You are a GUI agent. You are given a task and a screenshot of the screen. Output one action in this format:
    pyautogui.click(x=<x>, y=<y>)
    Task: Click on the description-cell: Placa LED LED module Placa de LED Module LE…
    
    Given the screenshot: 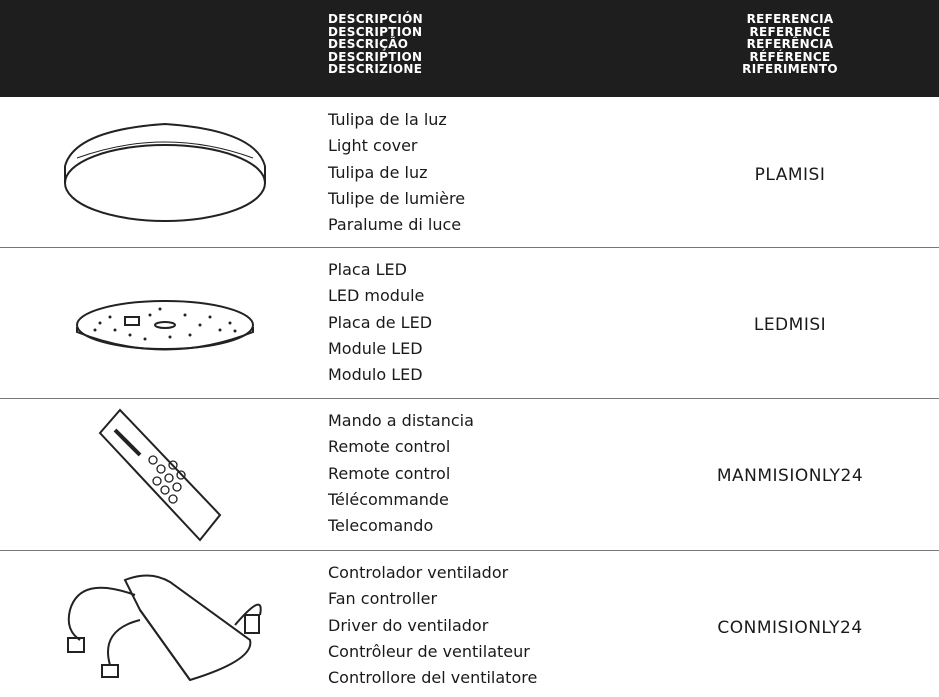 What is the action you would take?
    pyautogui.click(x=380, y=322)
    